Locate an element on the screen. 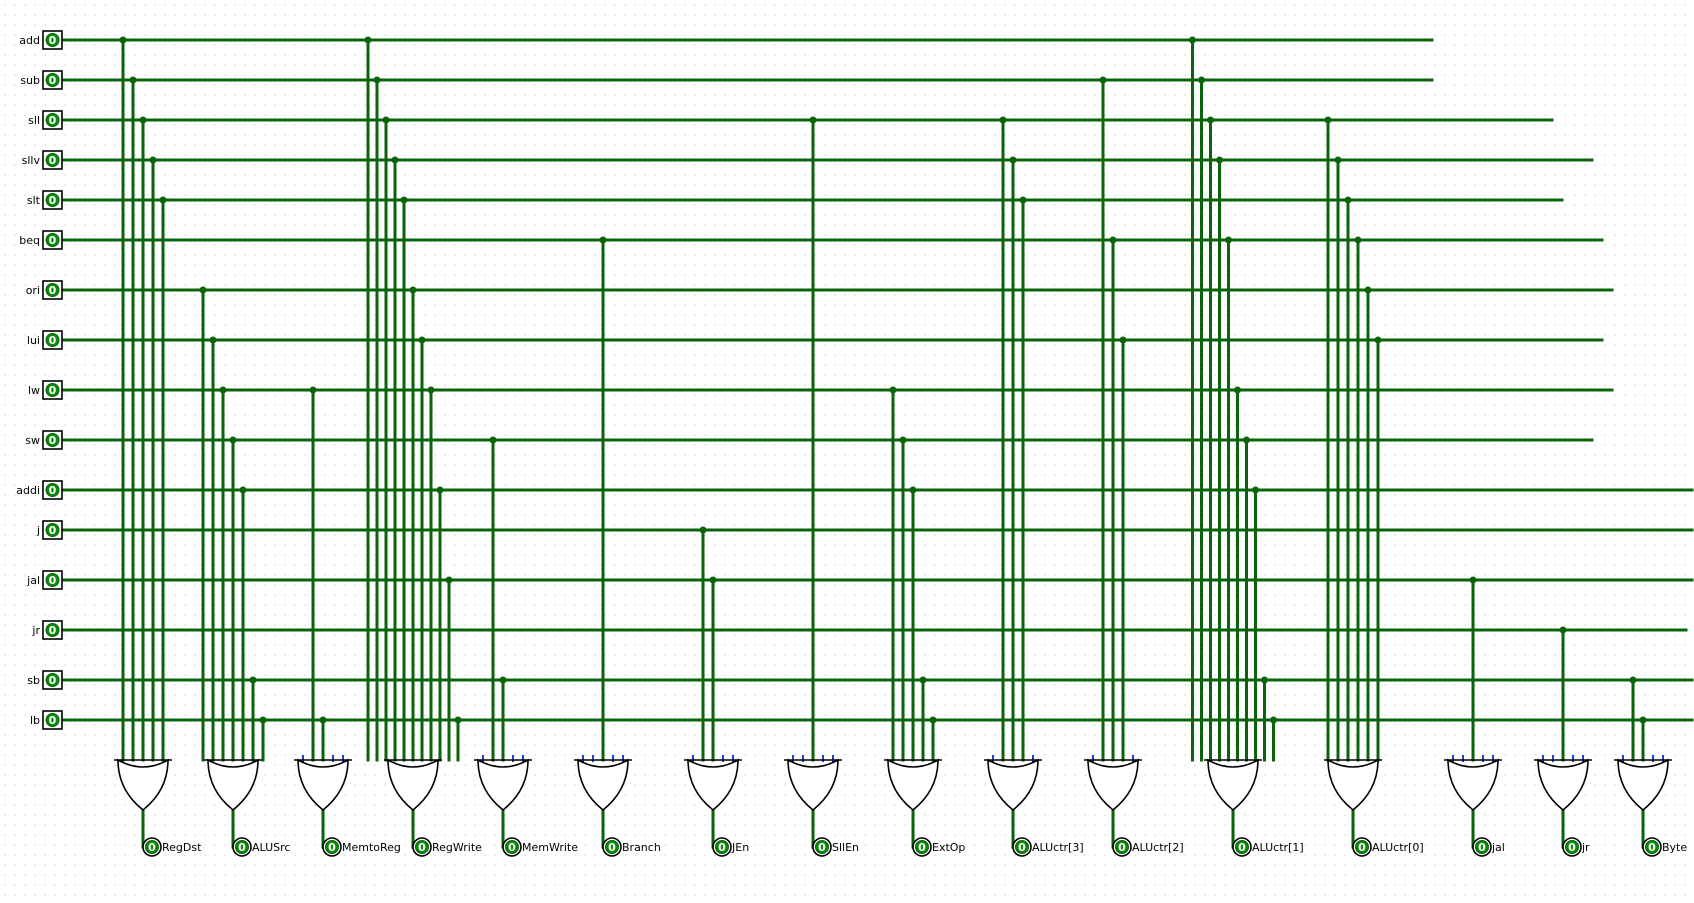 The height and width of the screenshot is (903, 1694). input-pin-sub: sub 0 is located at coordinates (41, 80).